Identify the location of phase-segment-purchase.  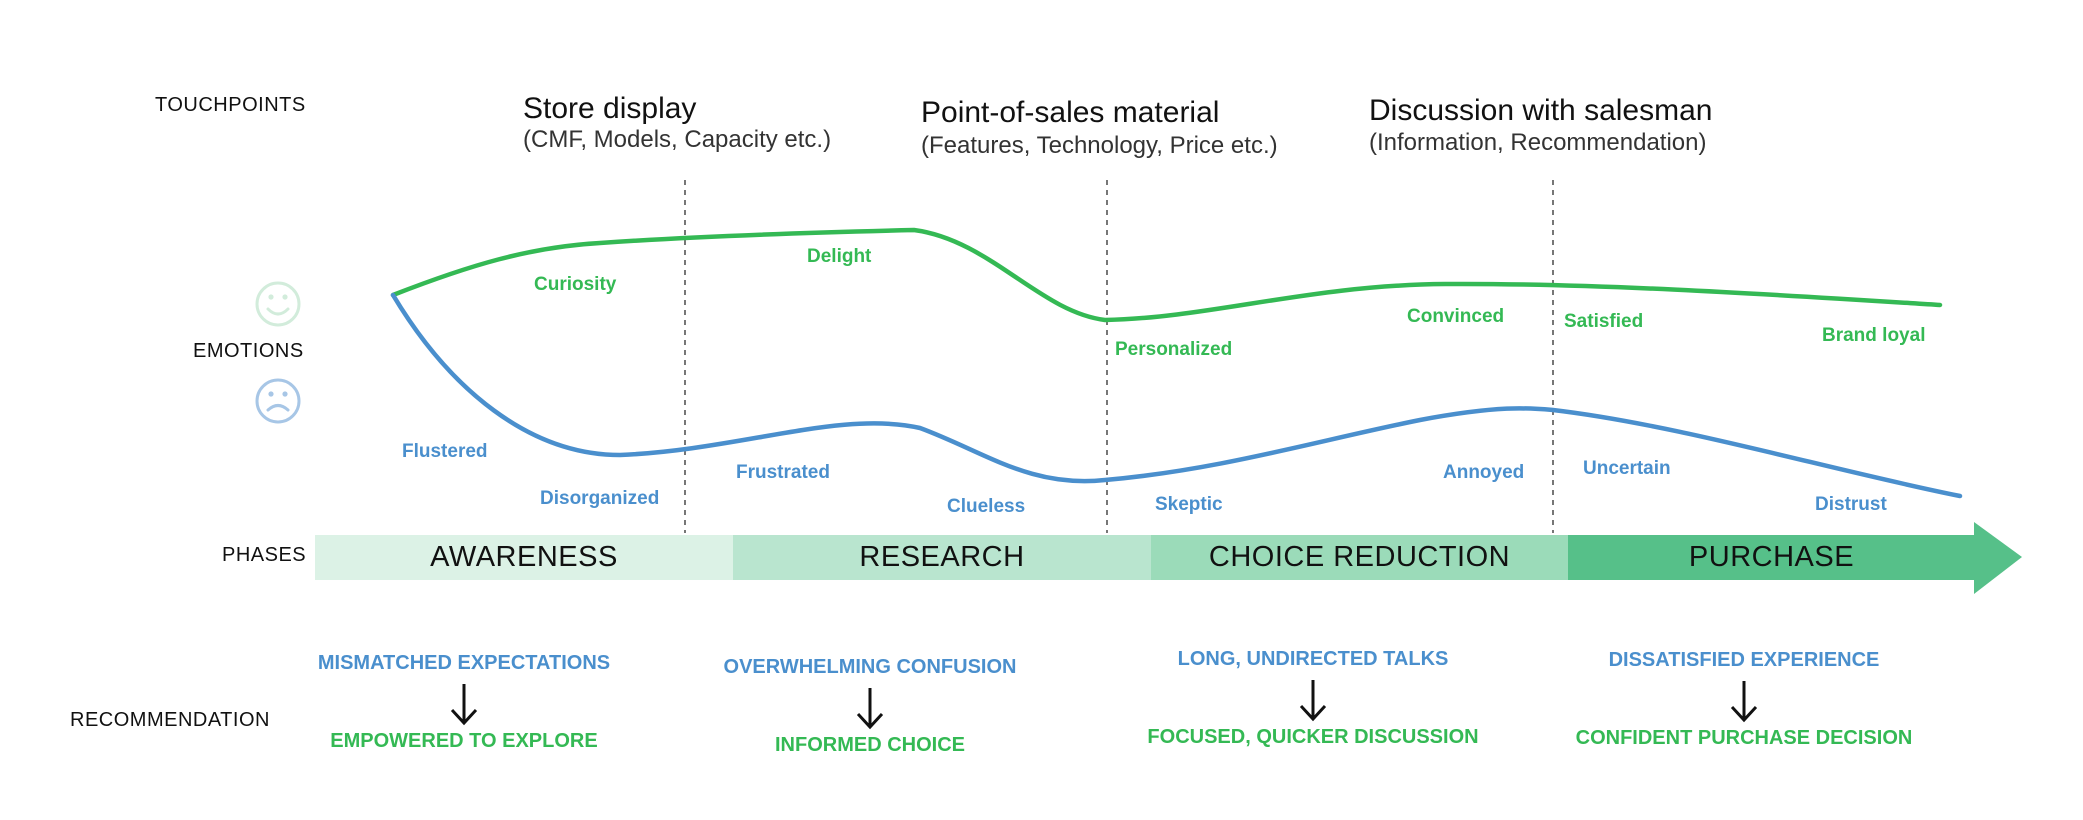
(1771, 557).